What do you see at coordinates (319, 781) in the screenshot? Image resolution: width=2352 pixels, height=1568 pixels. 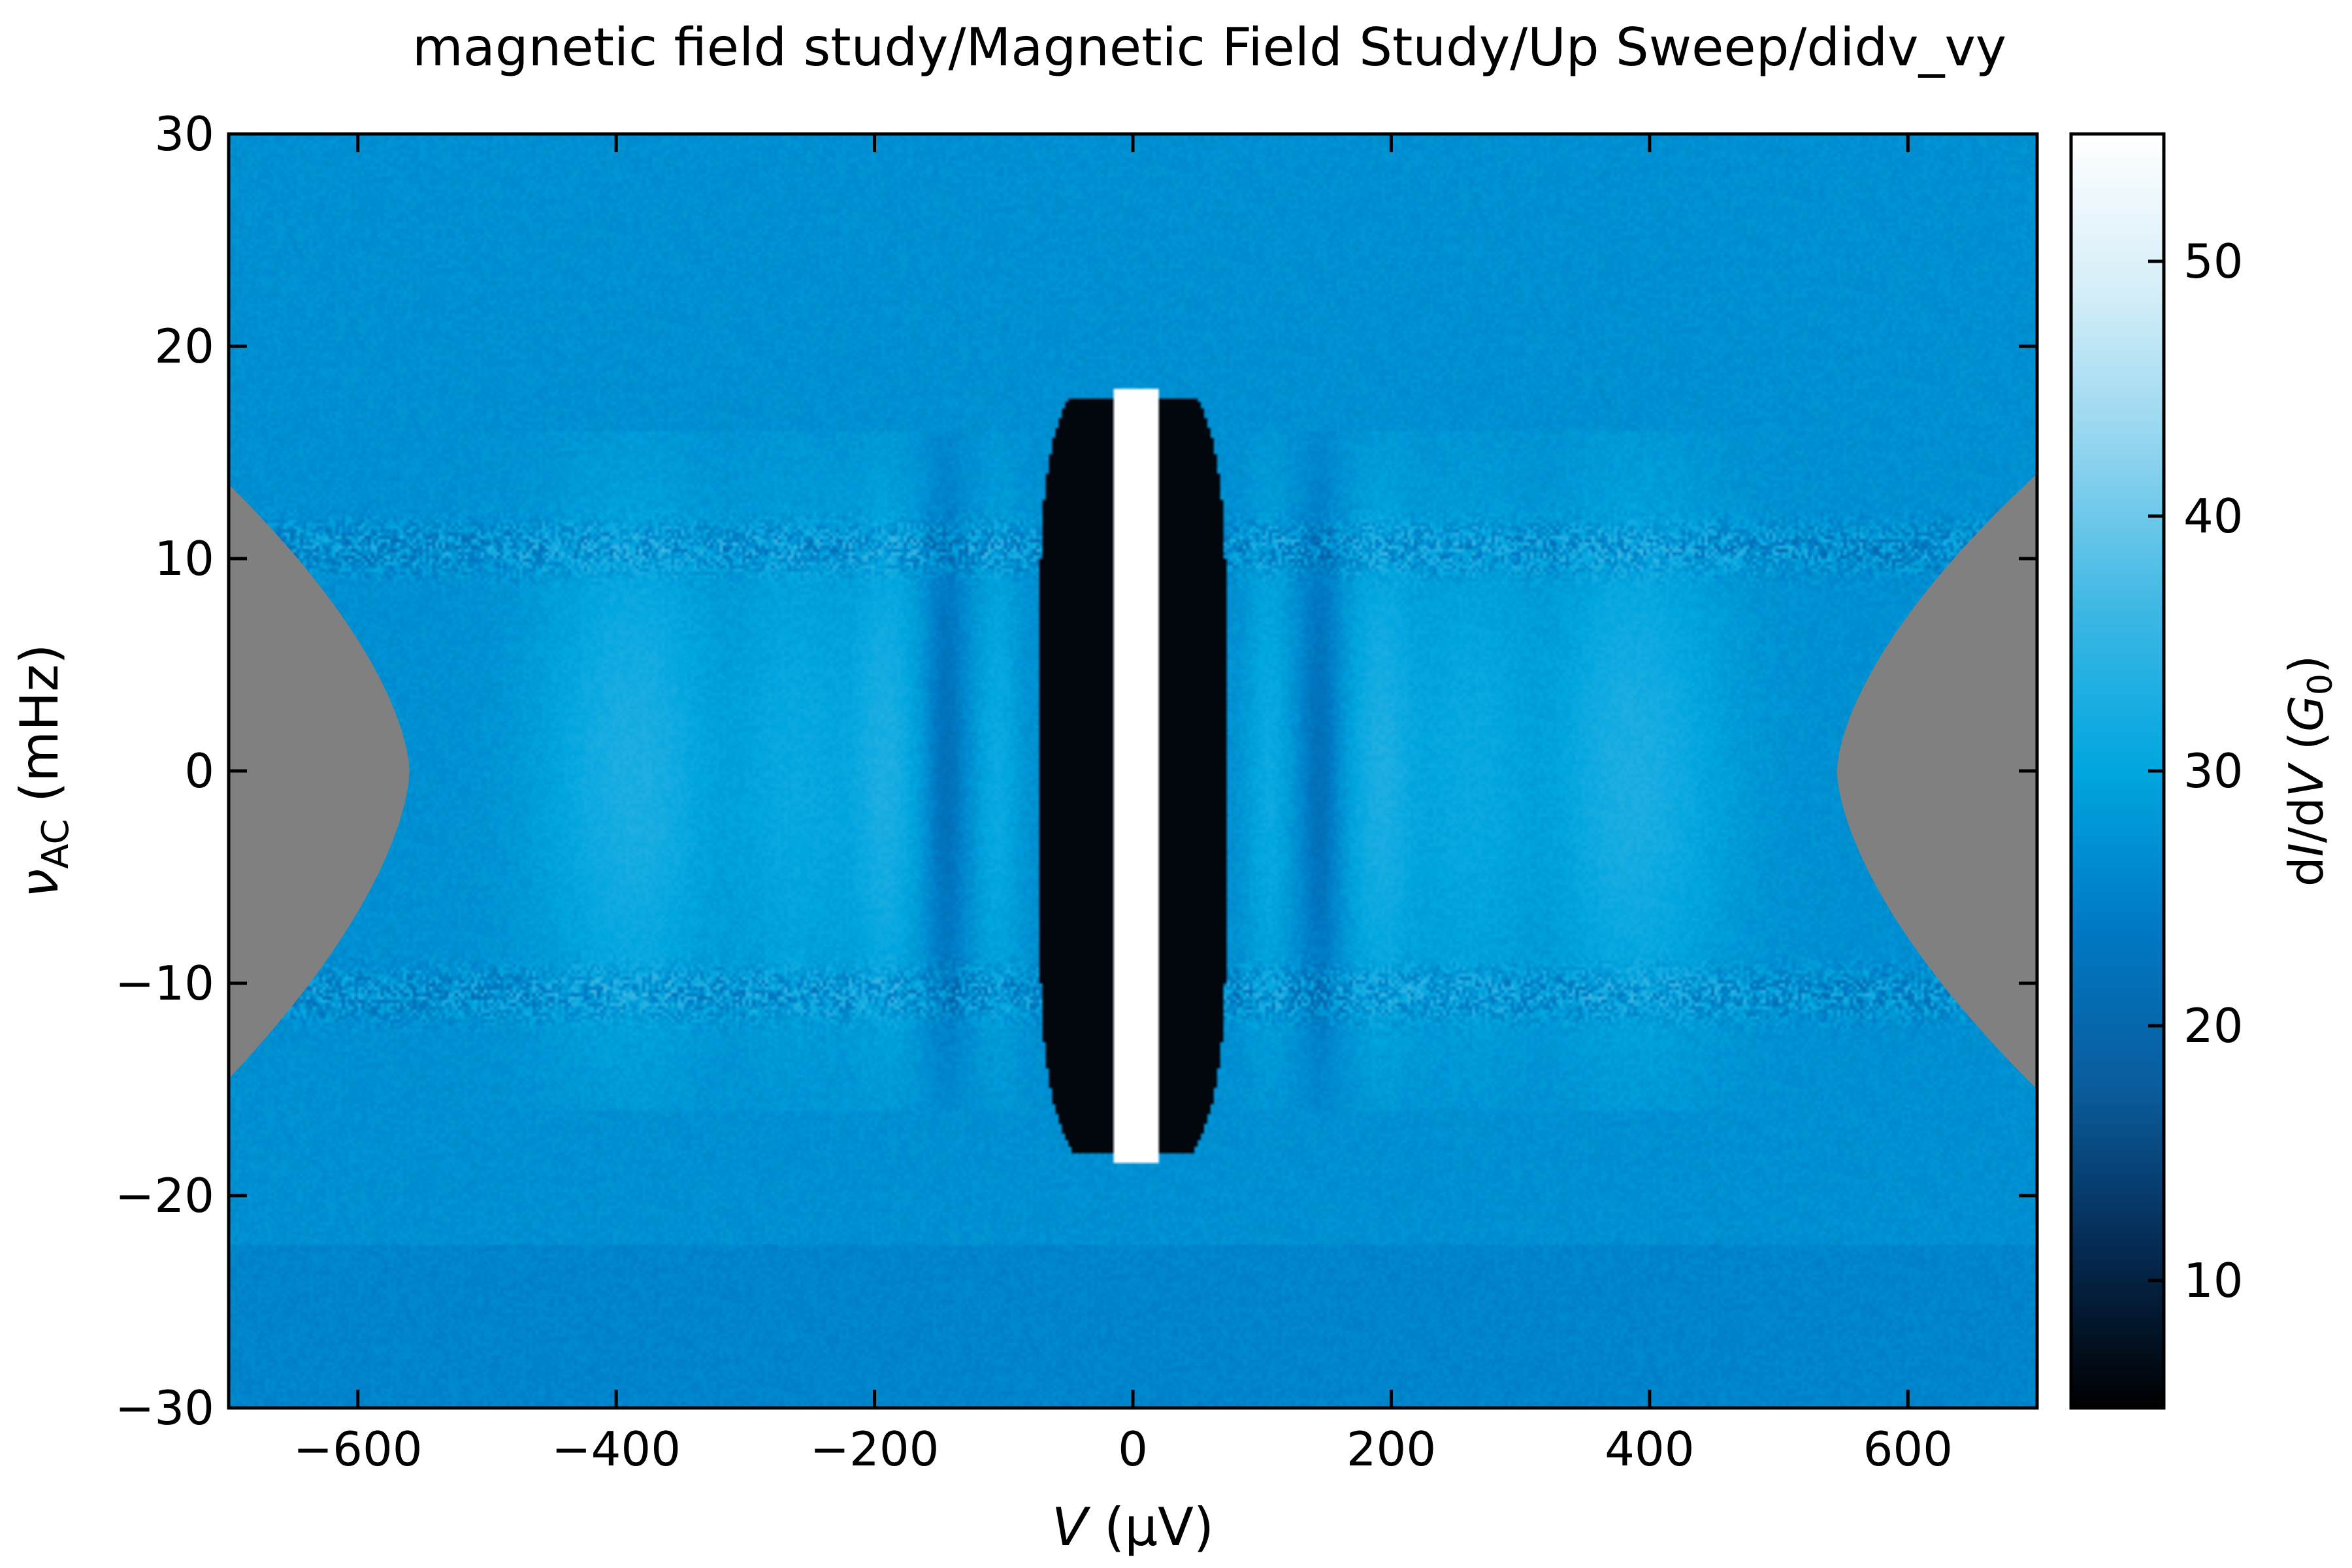 I see `masked-region-left` at bounding box center [319, 781].